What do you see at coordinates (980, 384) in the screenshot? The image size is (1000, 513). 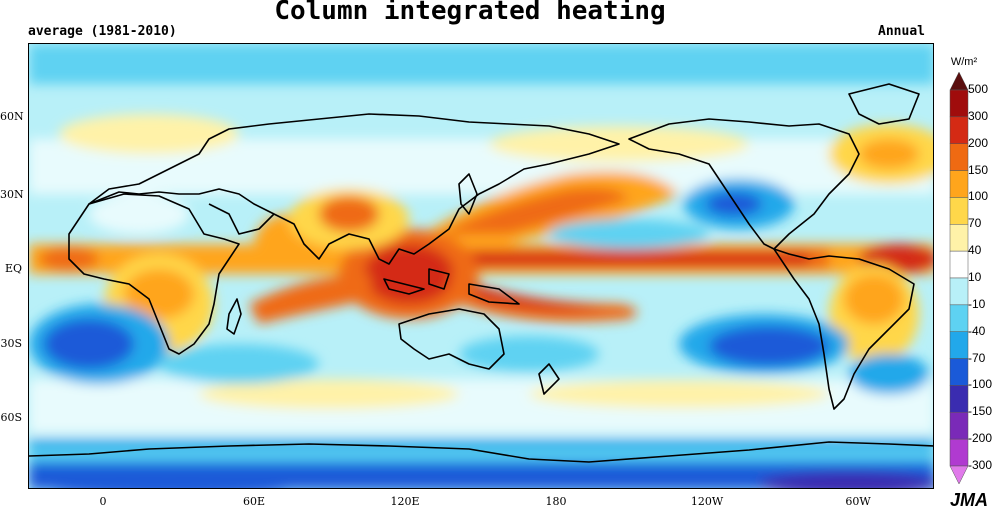 I see `colorbar-tick-label: -100` at bounding box center [980, 384].